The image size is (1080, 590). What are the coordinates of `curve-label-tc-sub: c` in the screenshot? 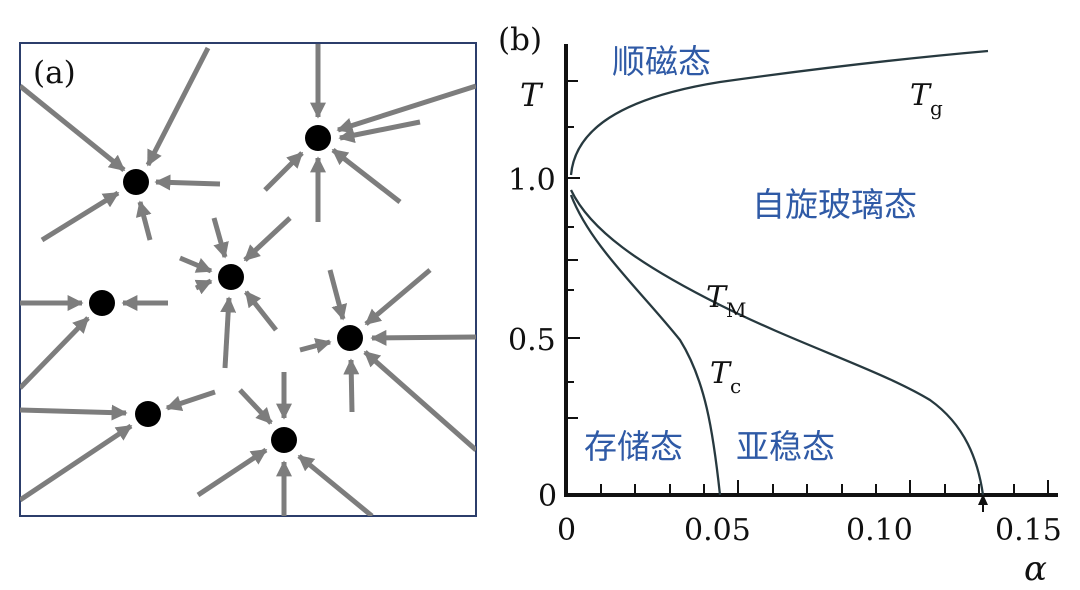 It's located at (735, 386).